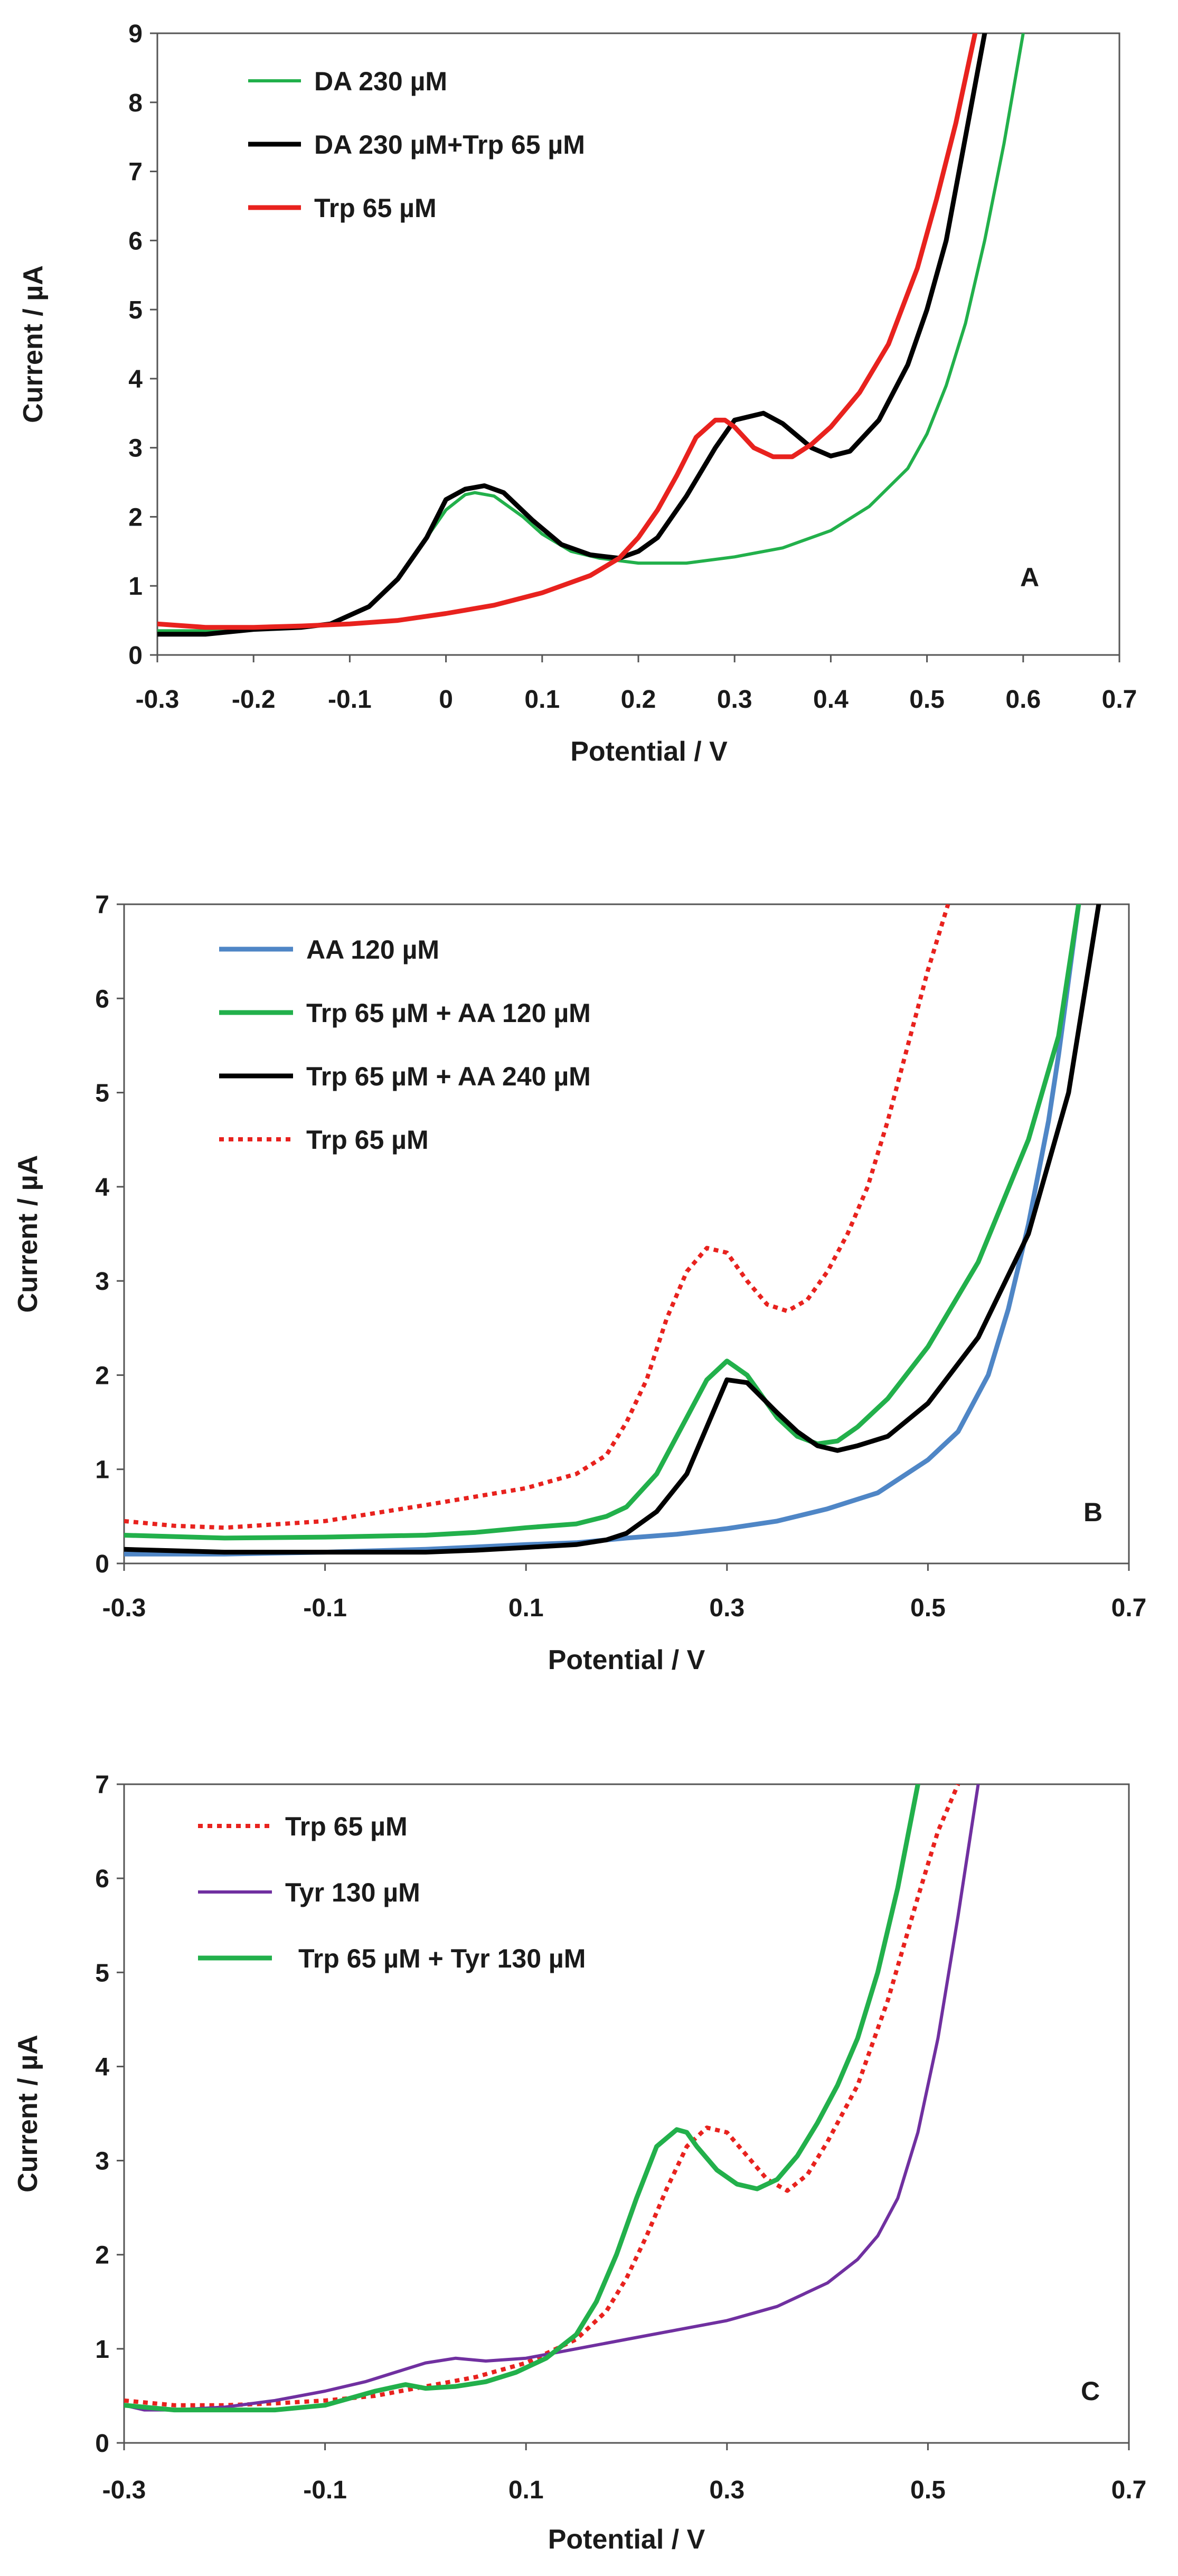 Image resolution: width=1178 pixels, height=2576 pixels. What do you see at coordinates (1093, 1512) in the screenshot?
I see `panel-label: B` at bounding box center [1093, 1512].